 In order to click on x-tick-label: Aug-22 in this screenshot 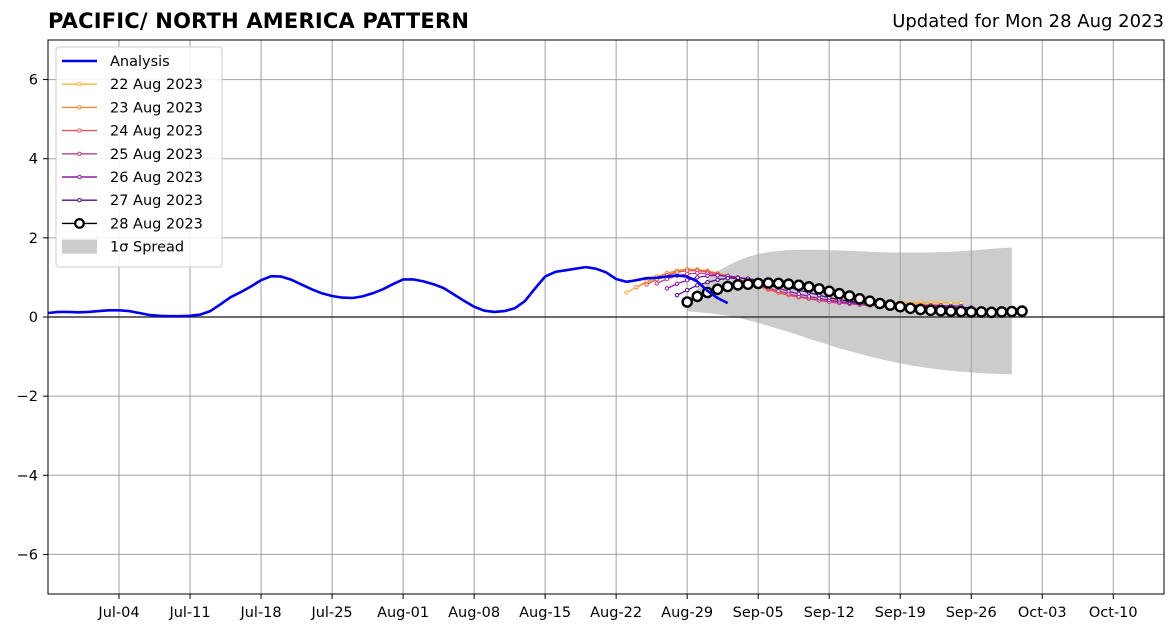, I will do `click(616, 613)`.